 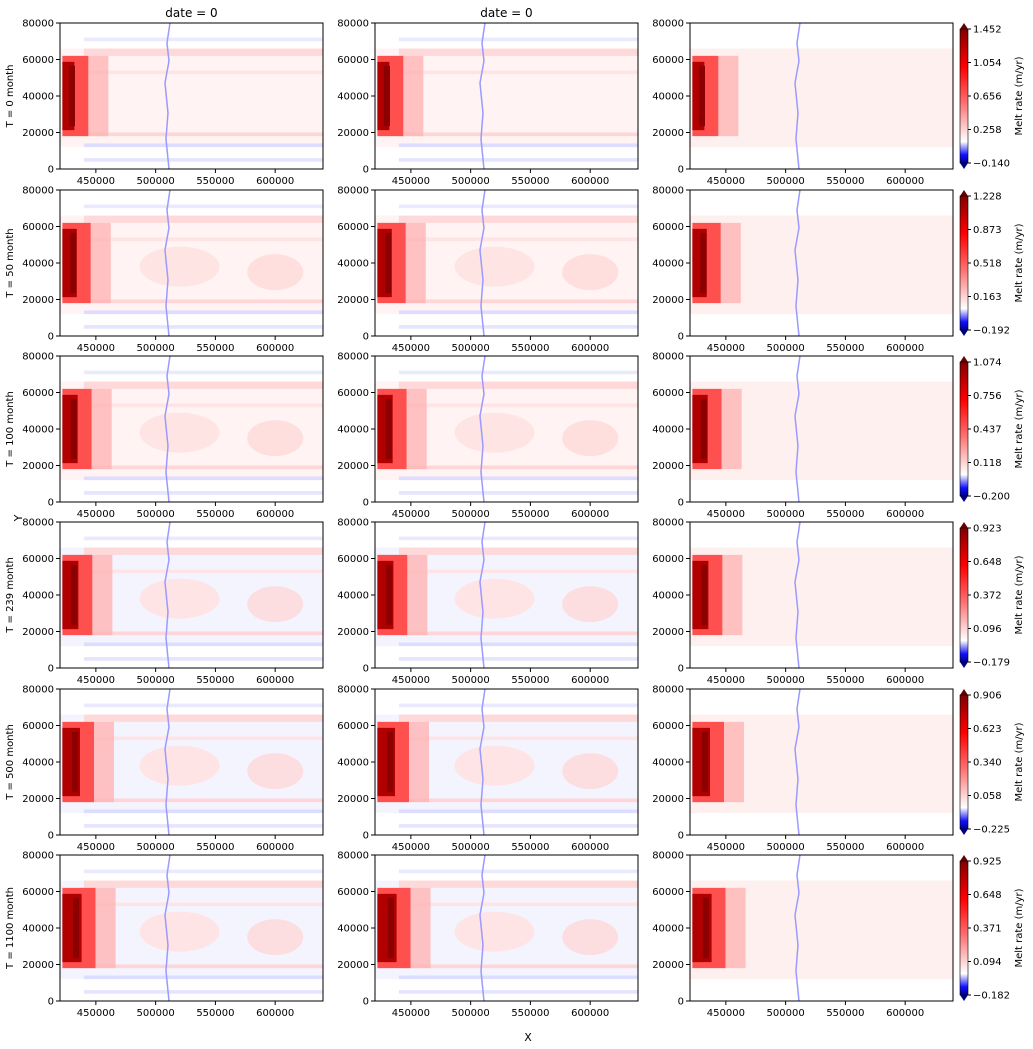 What do you see at coordinates (991, 996) in the screenshot?
I see `colorbar-tick-label: −0.182` at bounding box center [991, 996].